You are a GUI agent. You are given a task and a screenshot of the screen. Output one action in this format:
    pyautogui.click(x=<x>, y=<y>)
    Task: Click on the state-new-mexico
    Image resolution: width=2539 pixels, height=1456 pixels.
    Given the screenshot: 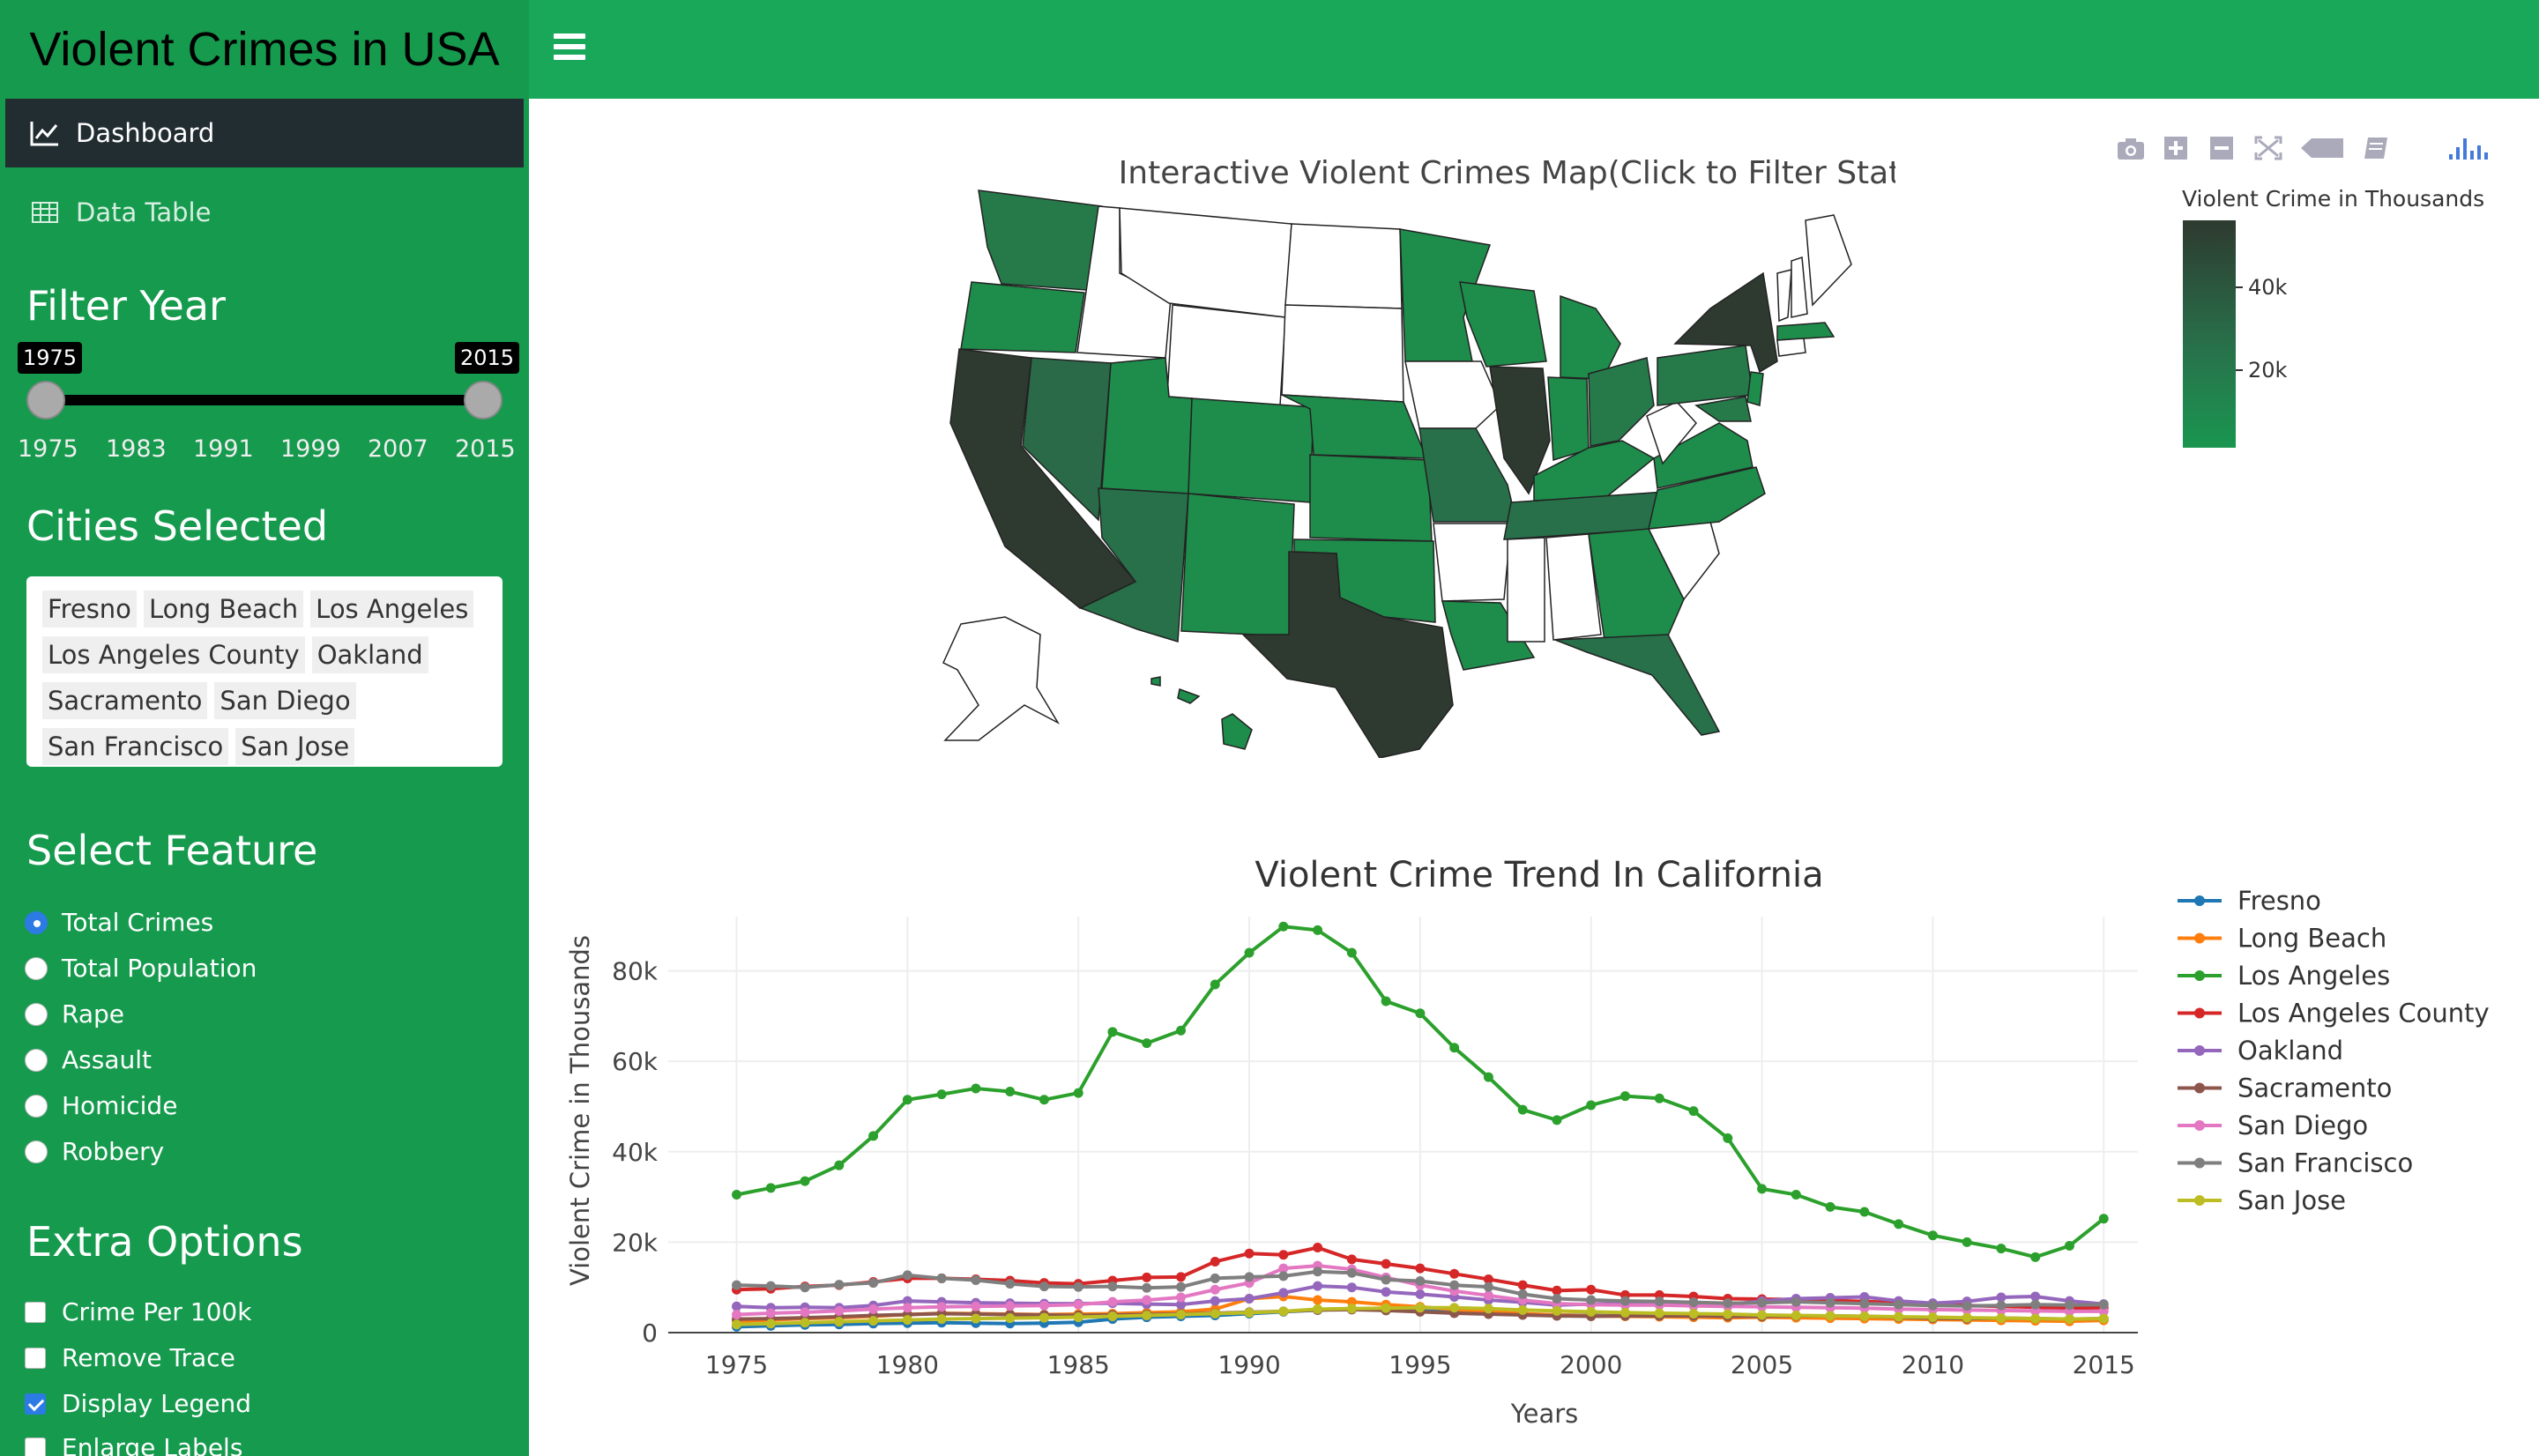 What is the action you would take?
    pyautogui.click(x=1237, y=565)
    